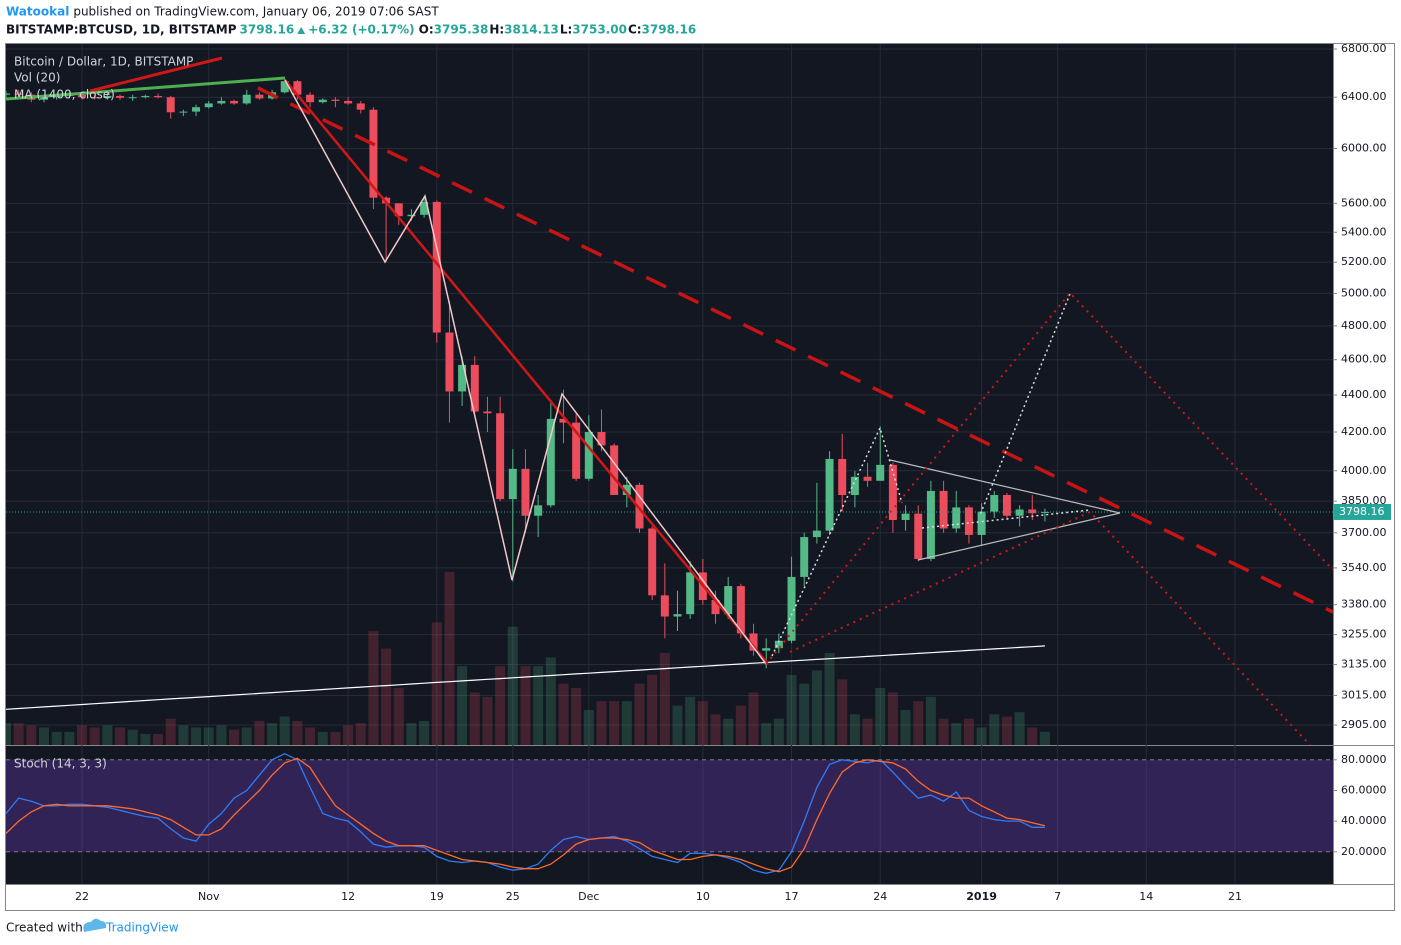  I want to click on x-tick-label: 21, so click(1235, 896).